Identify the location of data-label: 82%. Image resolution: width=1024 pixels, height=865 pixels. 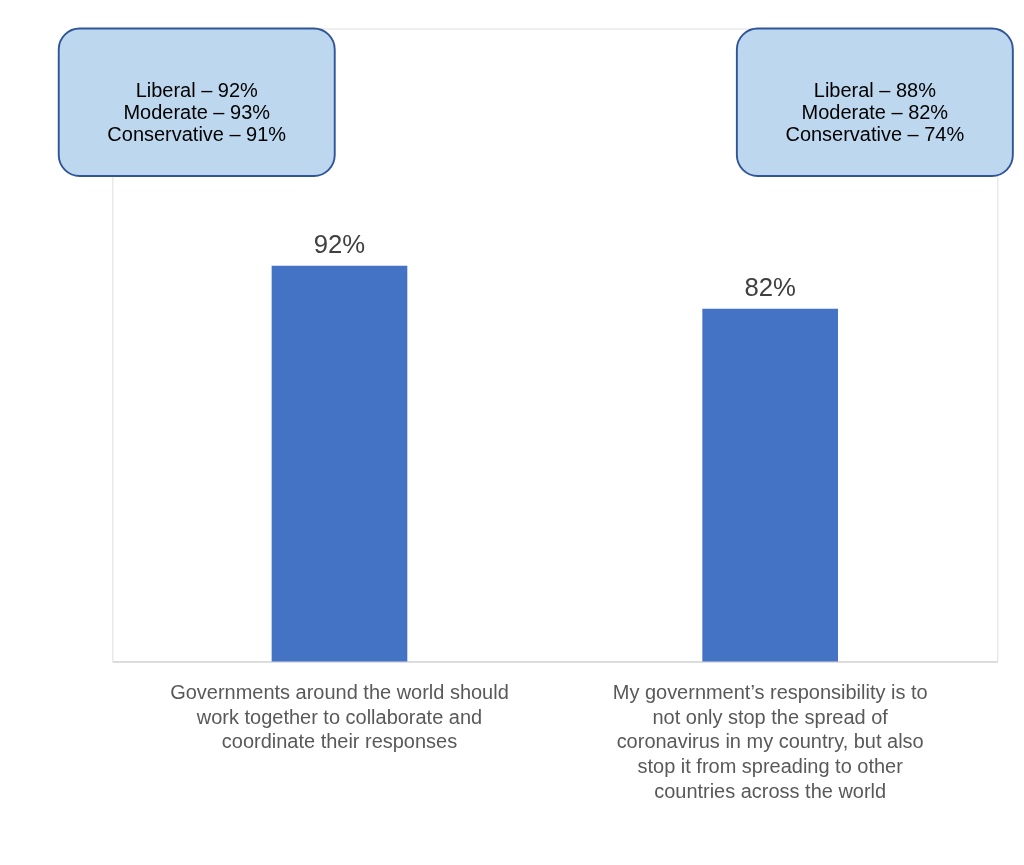
(770, 286).